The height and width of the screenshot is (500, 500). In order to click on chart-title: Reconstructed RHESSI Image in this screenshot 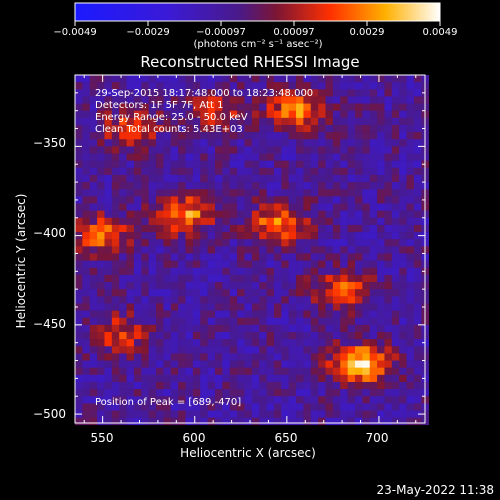, I will do `click(250, 62)`.